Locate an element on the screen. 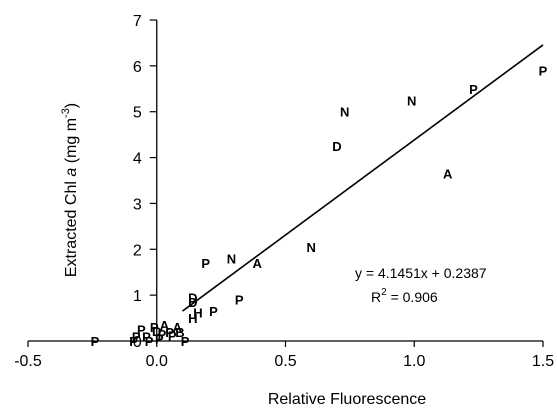 The width and height of the screenshot is (557, 411). x-tick-label: 1.0 is located at coordinates (414, 361).